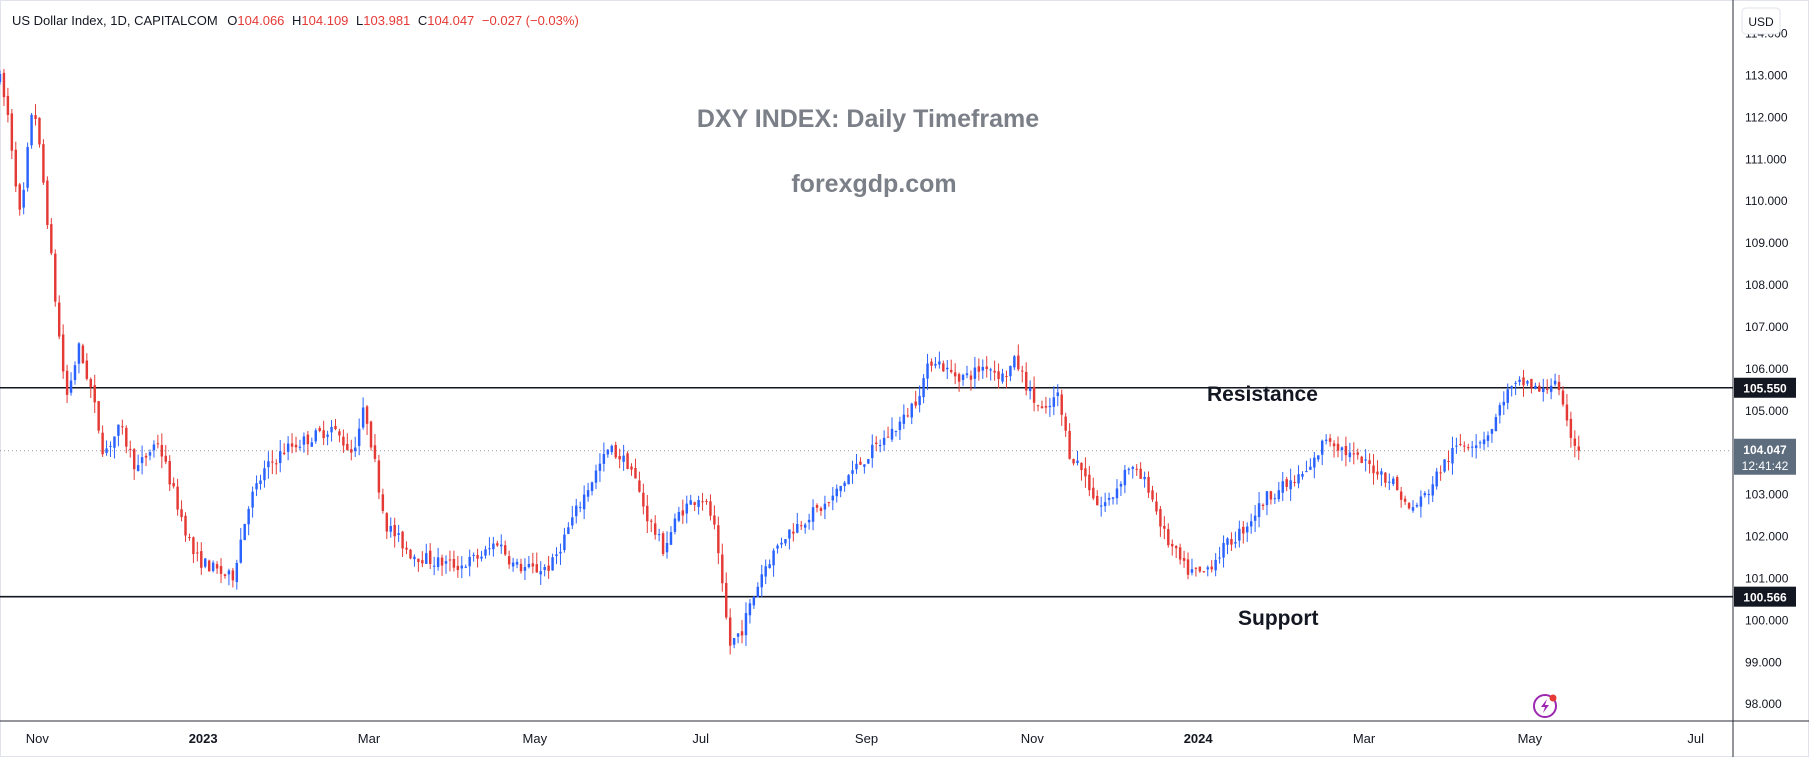  I want to click on time-axis: Nov 2023 Mar May Jul Sep Nov 2024 Mar May Jul, so click(865, 738).